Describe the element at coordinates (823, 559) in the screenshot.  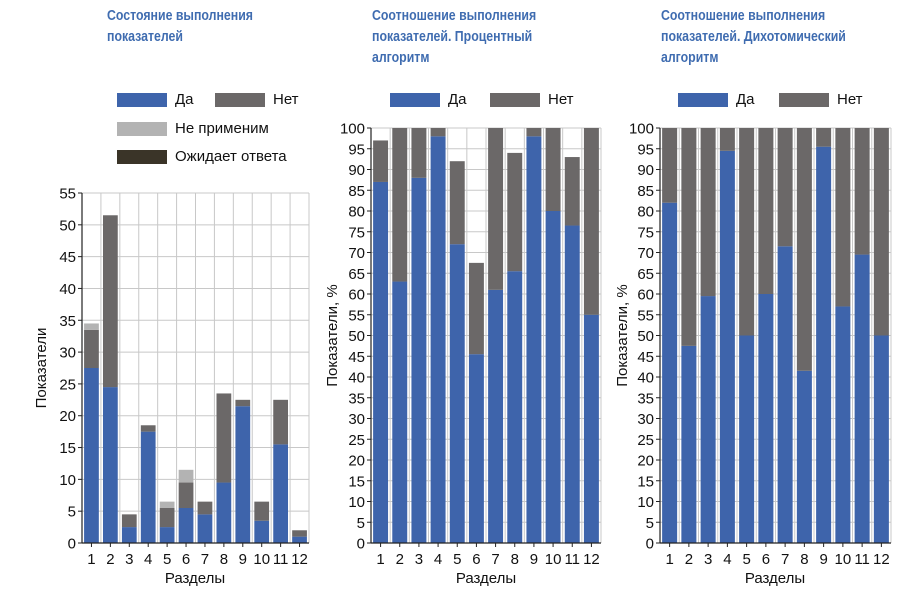
I see `x-tick-label: 9` at that location.